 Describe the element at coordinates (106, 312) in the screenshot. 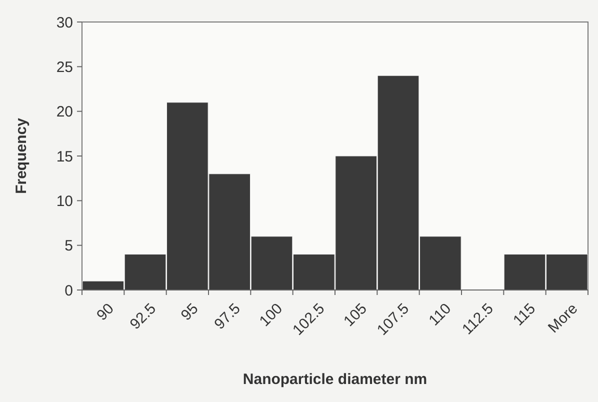

I see `x-tick-label: 90` at that location.